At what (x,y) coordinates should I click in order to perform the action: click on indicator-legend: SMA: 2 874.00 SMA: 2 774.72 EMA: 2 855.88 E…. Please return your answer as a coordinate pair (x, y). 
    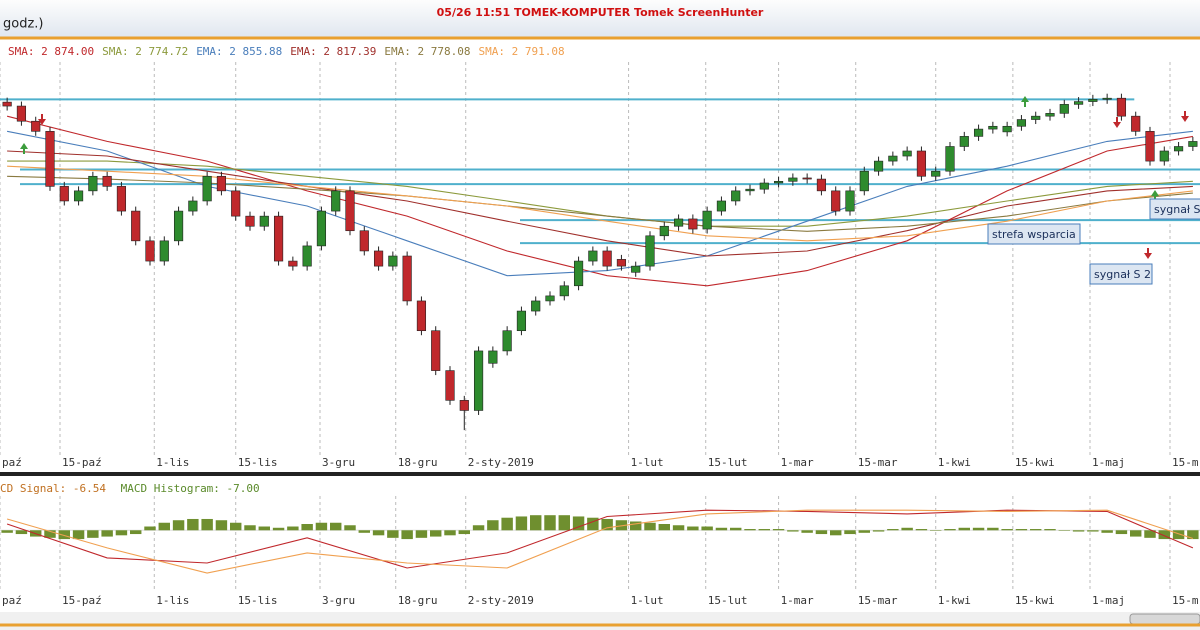
    Looking at the image, I should click on (286, 51).